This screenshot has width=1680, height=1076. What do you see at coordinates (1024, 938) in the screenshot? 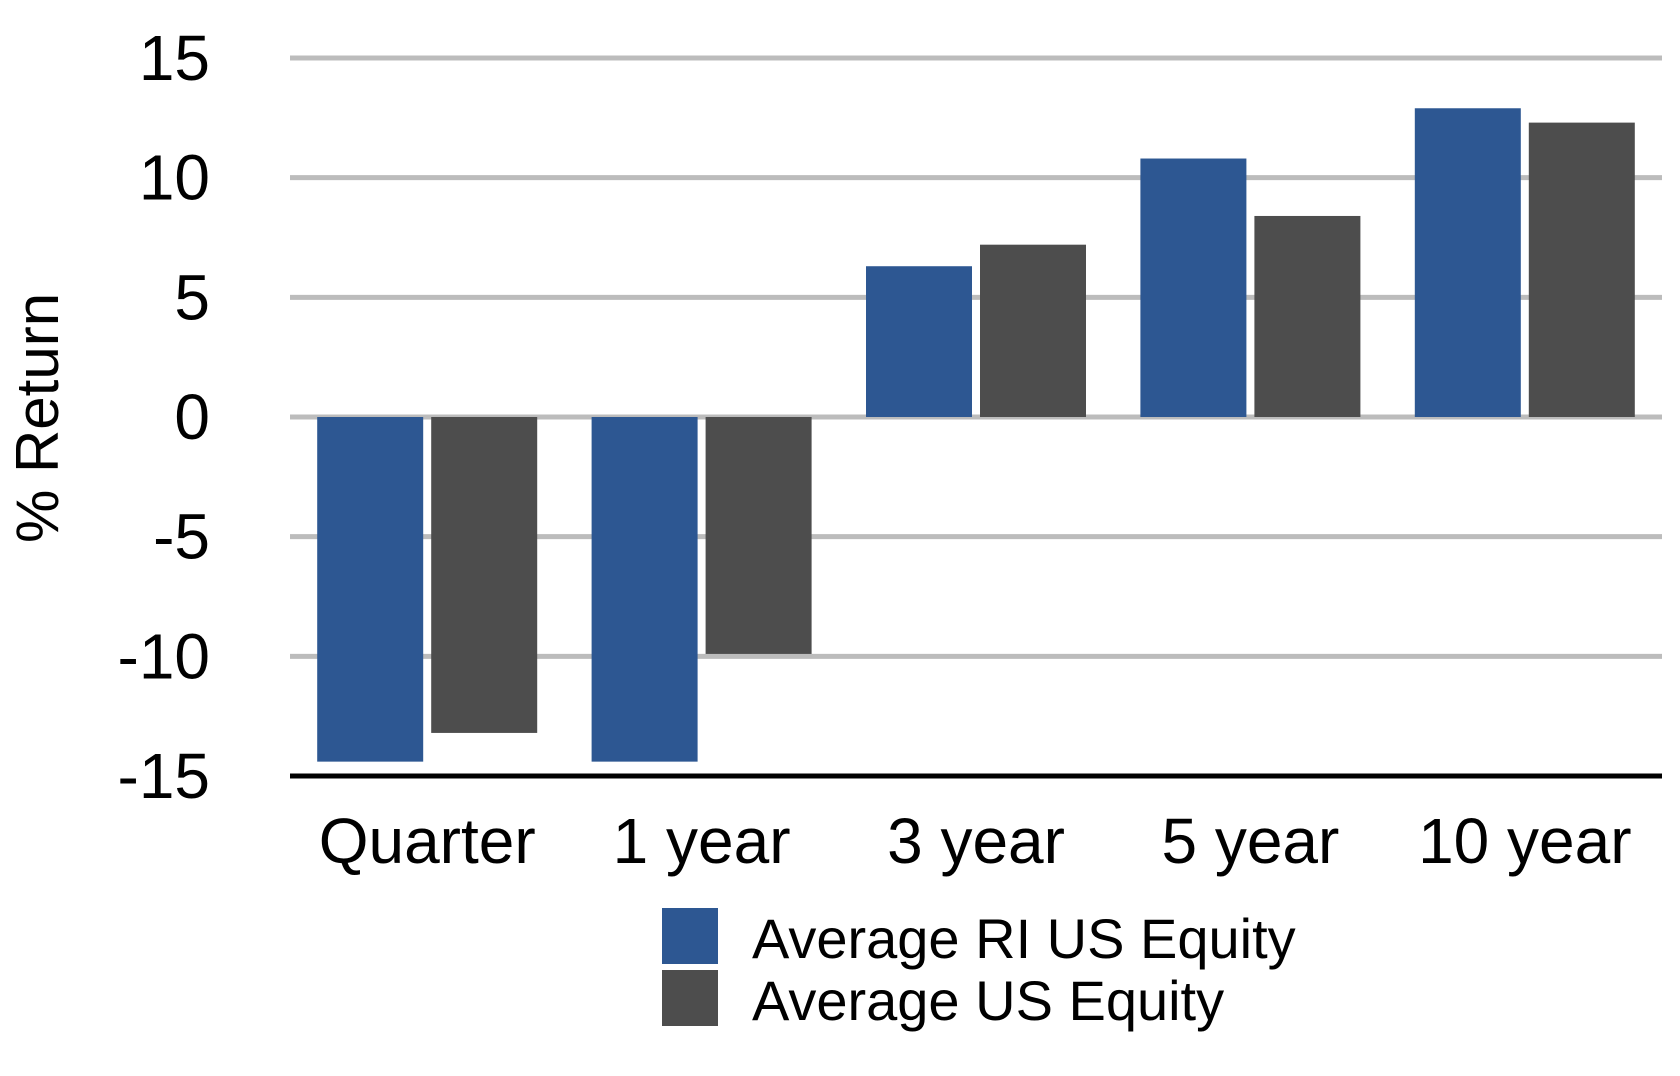
I see `legend-label: Average RI US Equity` at bounding box center [1024, 938].